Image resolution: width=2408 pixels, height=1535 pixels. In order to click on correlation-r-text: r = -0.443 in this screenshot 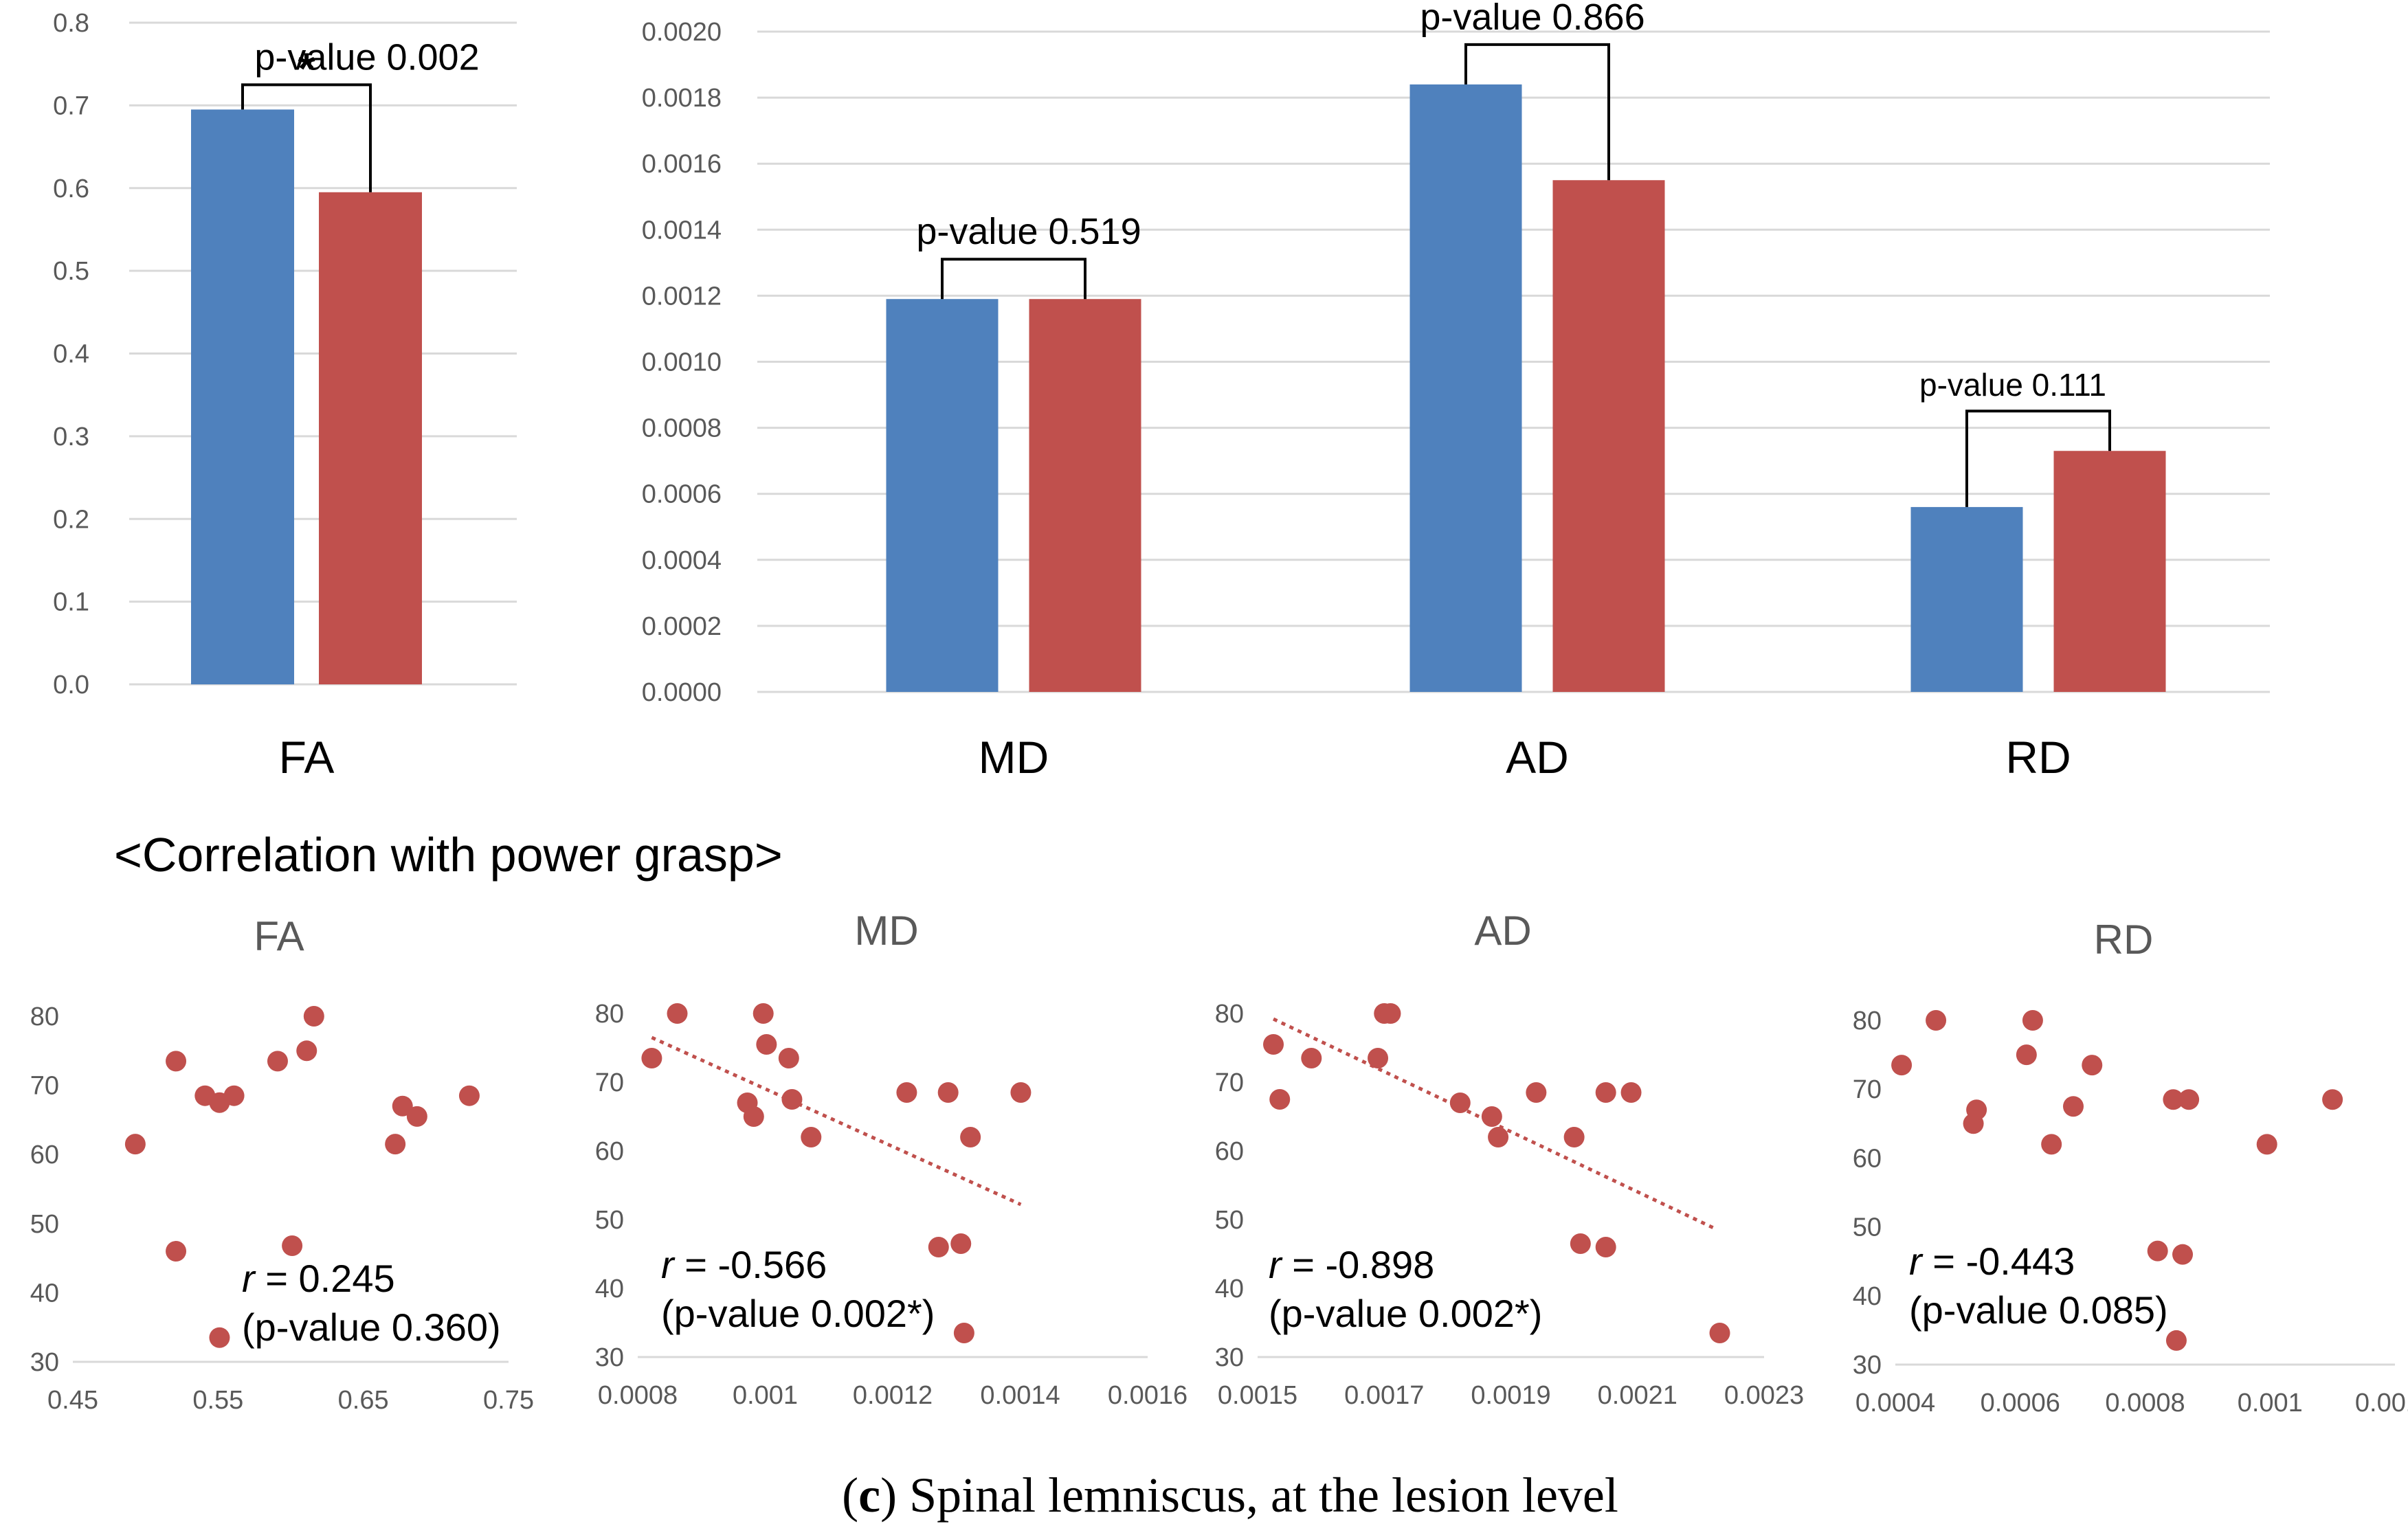, I will do `click(1992, 1261)`.